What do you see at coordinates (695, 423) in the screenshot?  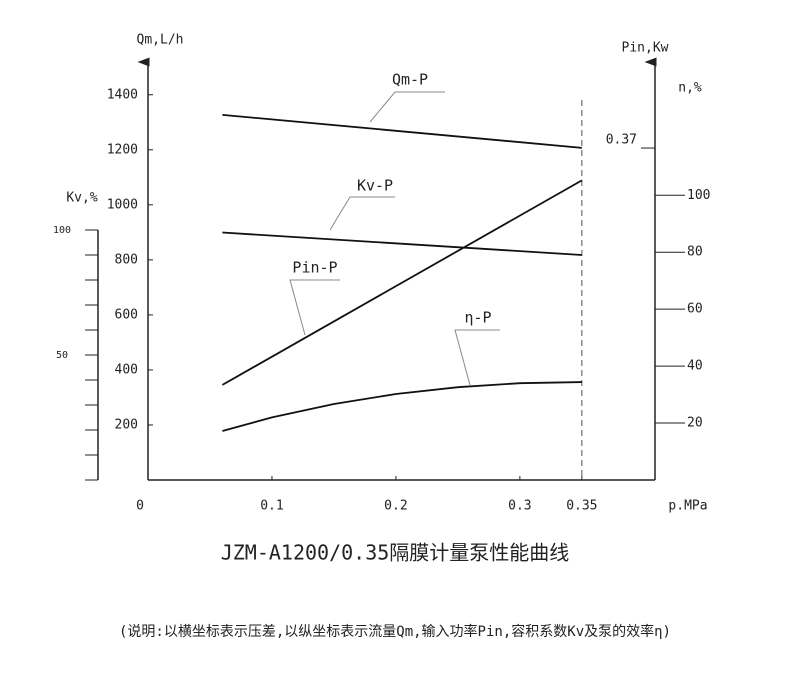 I see `y2-tick-label: 20` at bounding box center [695, 423].